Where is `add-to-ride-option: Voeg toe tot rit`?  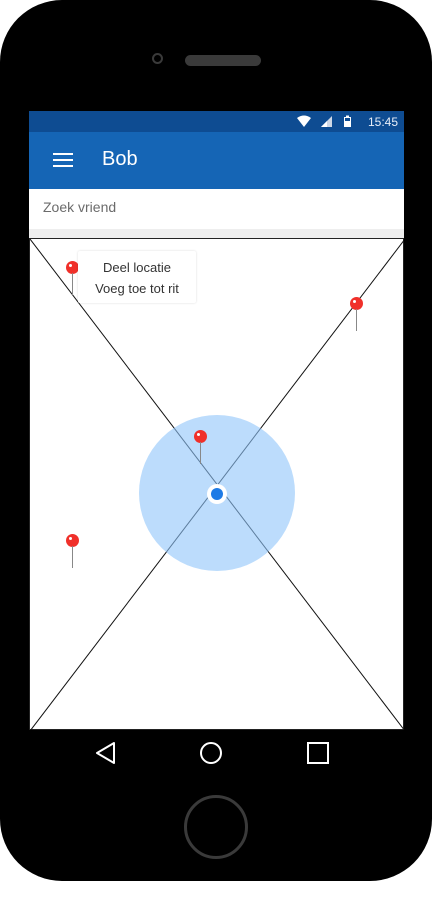 add-to-ride-option: Voeg toe tot rit is located at coordinates (137, 288).